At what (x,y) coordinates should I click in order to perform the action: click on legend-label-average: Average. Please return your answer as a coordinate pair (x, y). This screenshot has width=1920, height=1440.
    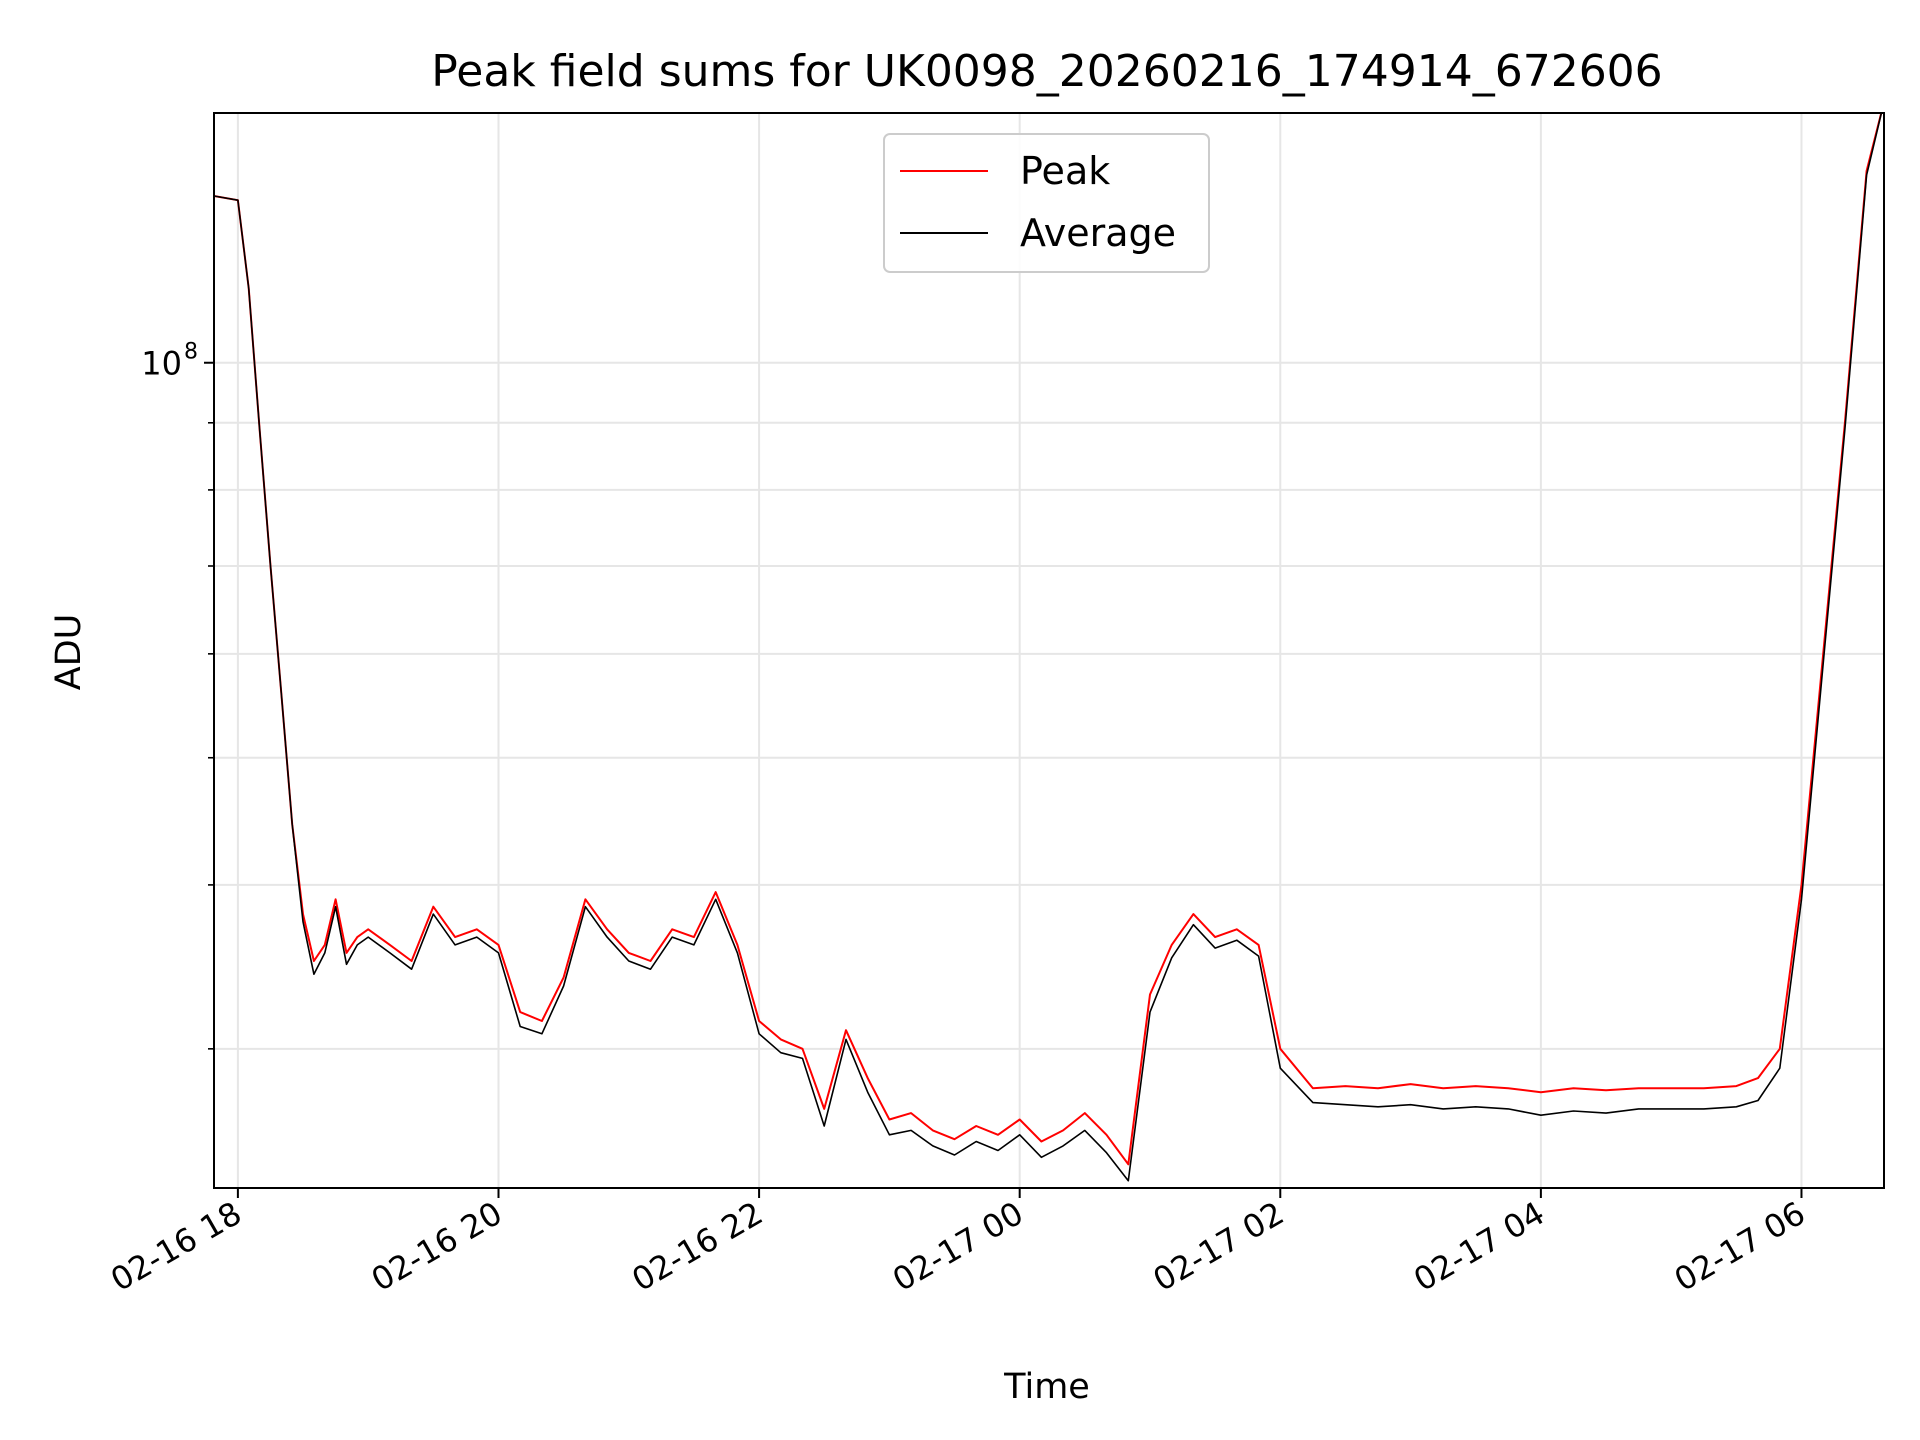
    Looking at the image, I should click on (1098, 233).